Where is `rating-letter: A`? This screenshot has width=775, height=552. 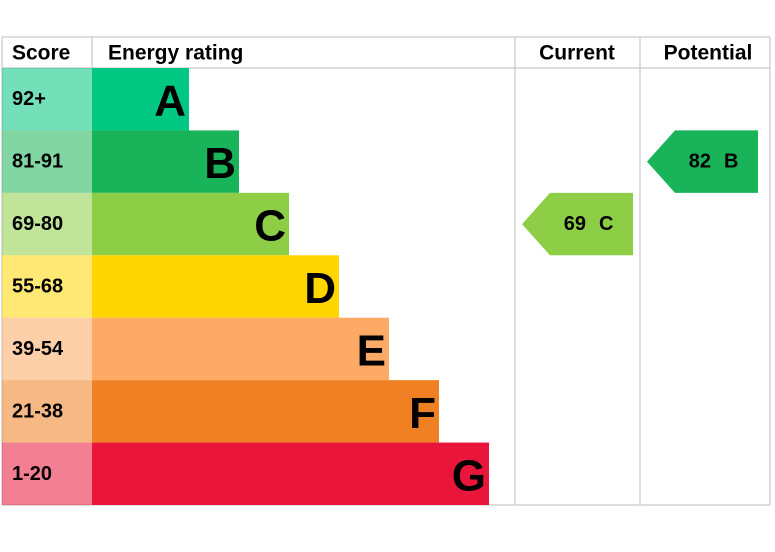 rating-letter: A is located at coordinates (170, 101).